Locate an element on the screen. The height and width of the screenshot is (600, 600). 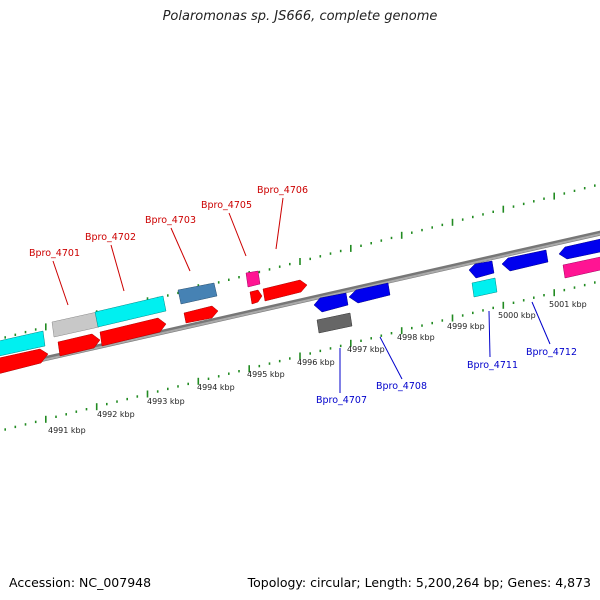
gene-feature-steelblue is located at coordinates (197, 293).